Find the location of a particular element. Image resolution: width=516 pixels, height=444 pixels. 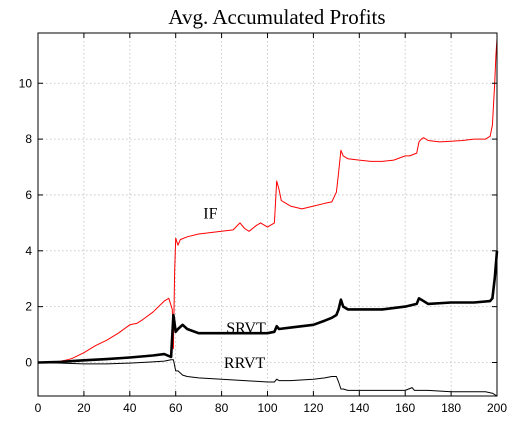

x-tick-label: 0 is located at coordinates (38, 408).